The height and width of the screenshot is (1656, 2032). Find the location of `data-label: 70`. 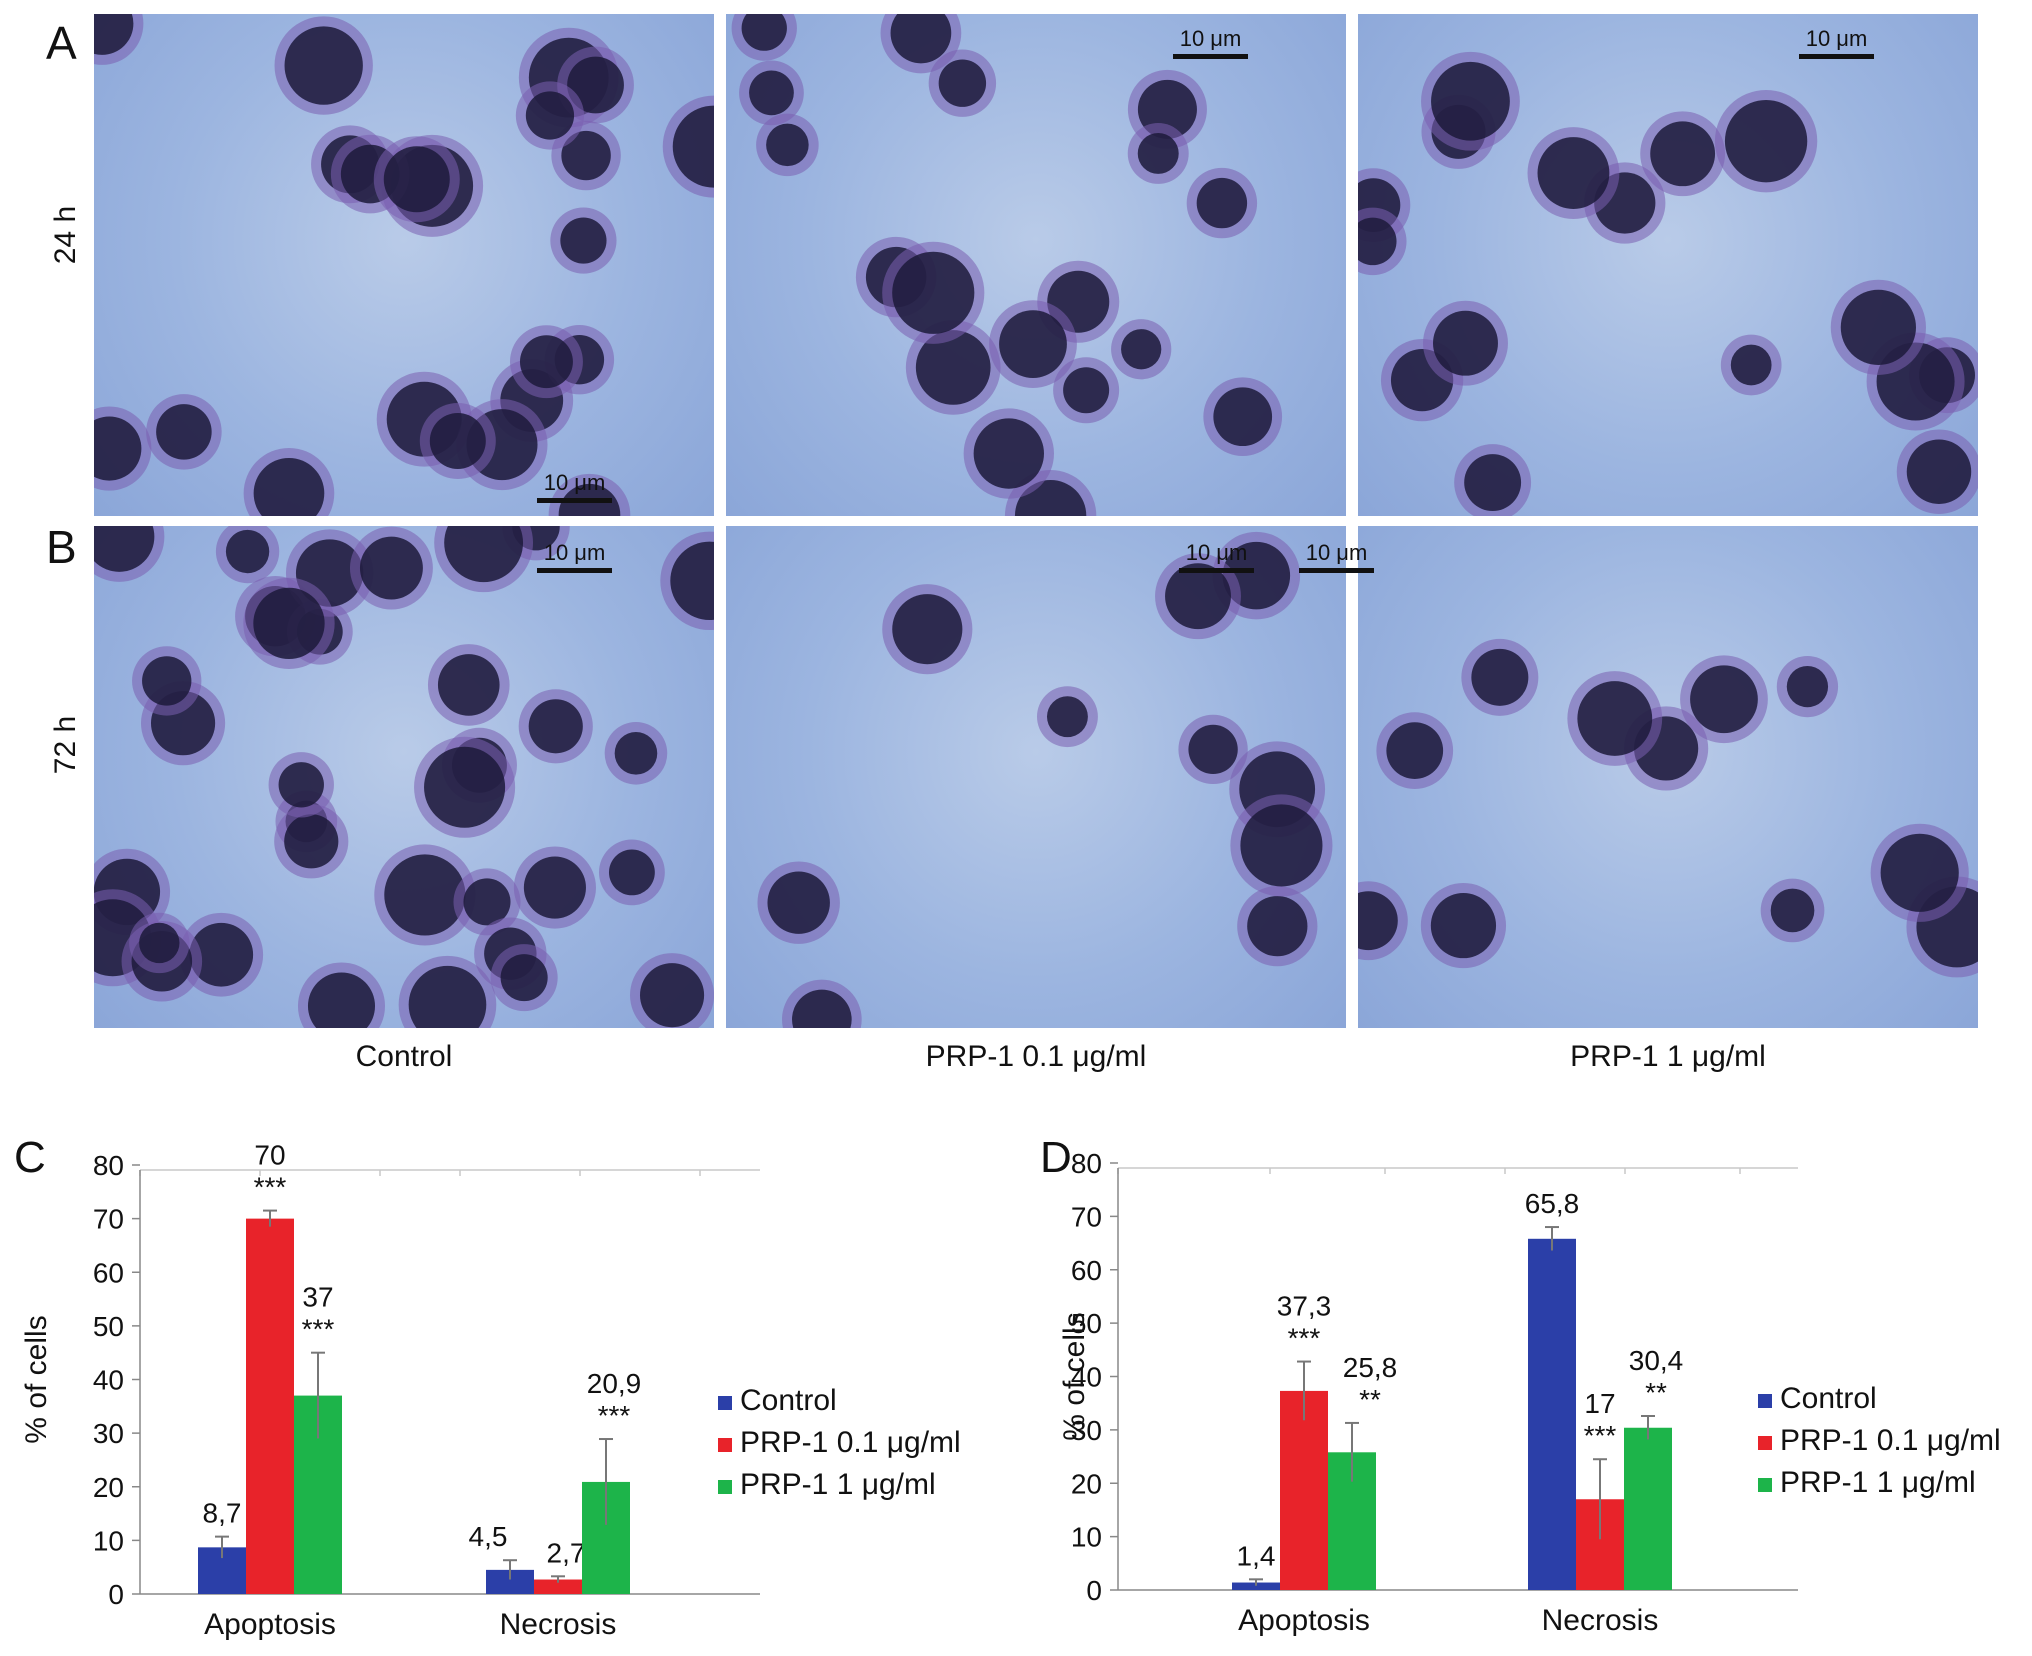

data-label: 70 is located at coordinates (269, 1155).